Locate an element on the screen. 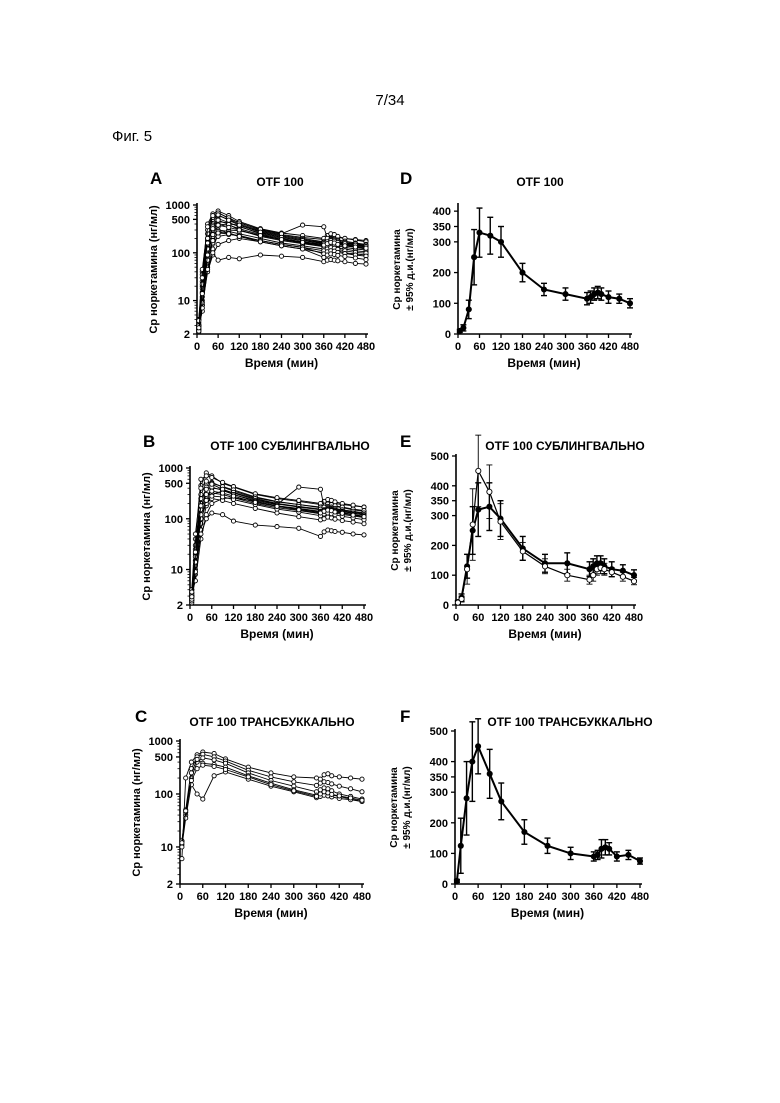 The width and height of the screenshot is (780, 1103). x-tick-label: 300 is located at coordinates (294, 897).